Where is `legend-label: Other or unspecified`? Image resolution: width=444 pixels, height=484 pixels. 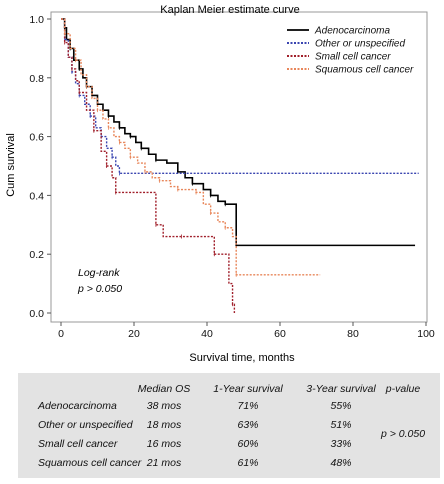
legend-label: Other or unspecified is located at coordinates (360, 44).